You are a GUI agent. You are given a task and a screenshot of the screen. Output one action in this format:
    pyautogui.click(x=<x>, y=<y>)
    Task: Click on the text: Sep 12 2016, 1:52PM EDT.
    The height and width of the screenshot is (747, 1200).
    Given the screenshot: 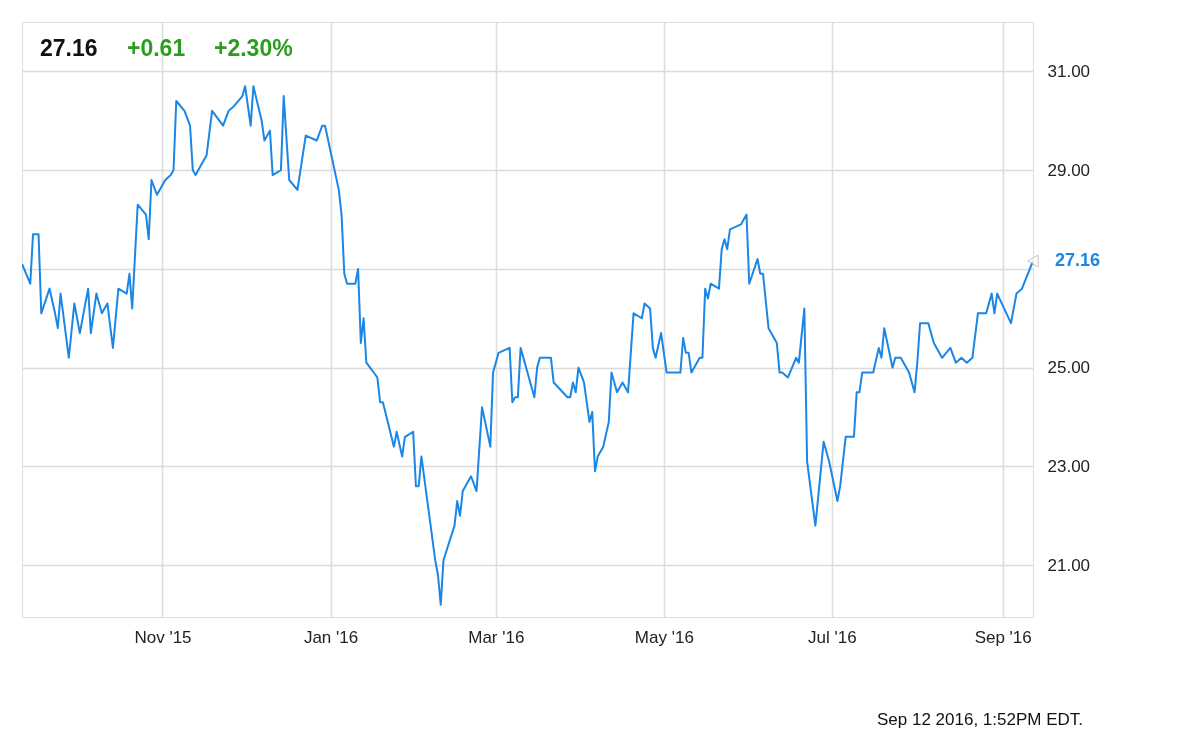 What is the action you would take?
    pyautogui.click(x=979, y=719)
    